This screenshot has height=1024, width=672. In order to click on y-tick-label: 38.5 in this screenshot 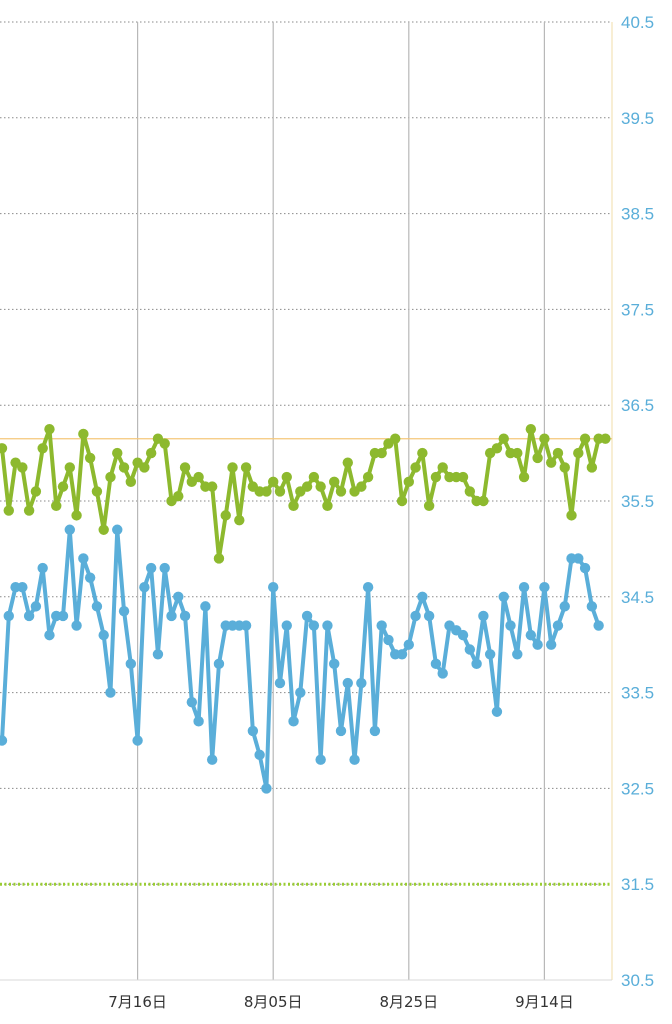, I will do `click(637, 214)`.